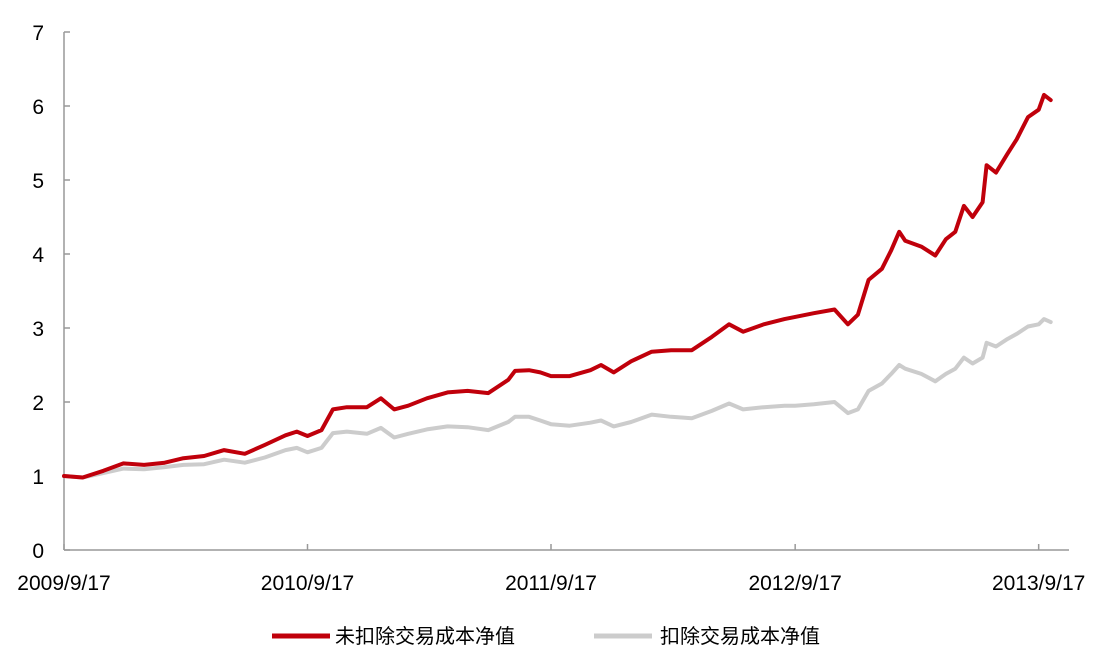  Describe the element at coordinates (1038, 583) in the screenshot. I see `x-tick-label: 2013/9/17` at that location.